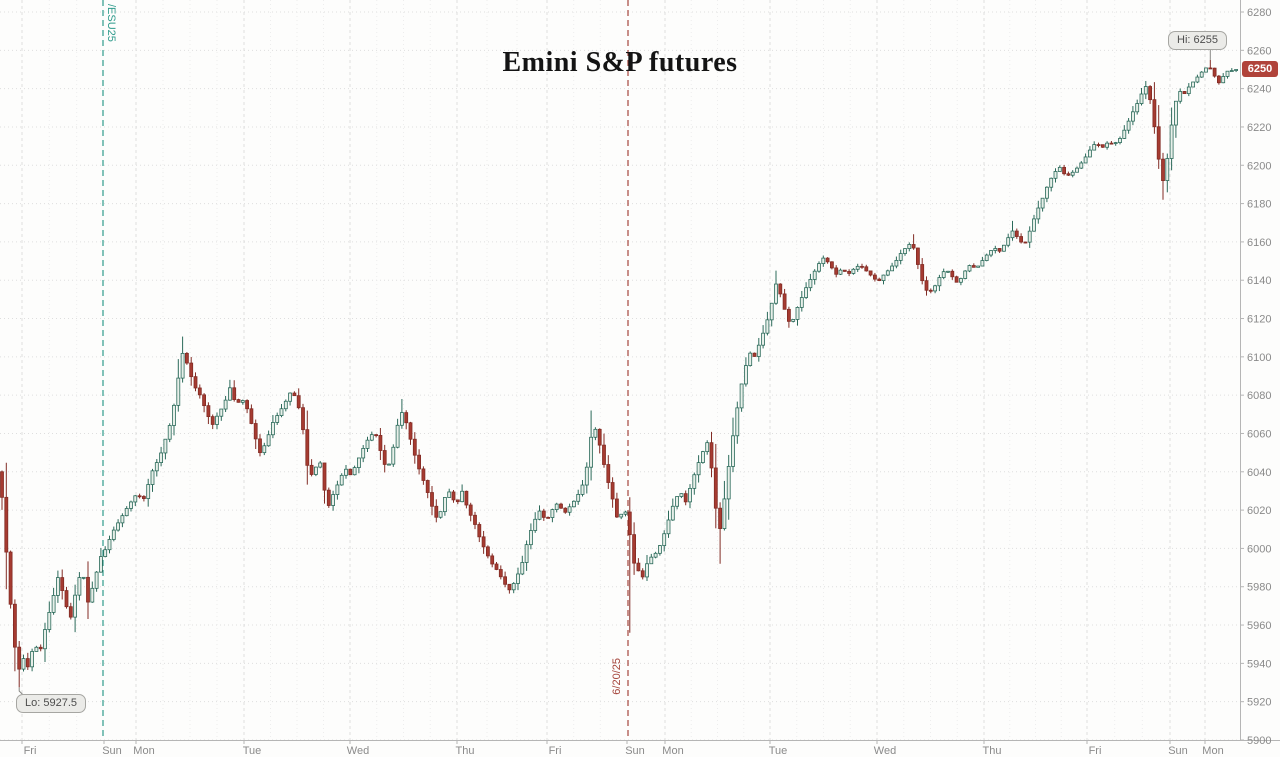 The image size is (1280, 757). What do you see at coordinates (992, 751) in the screenshot?
I see `day-label: Thu` at bounding box center [992, 751].